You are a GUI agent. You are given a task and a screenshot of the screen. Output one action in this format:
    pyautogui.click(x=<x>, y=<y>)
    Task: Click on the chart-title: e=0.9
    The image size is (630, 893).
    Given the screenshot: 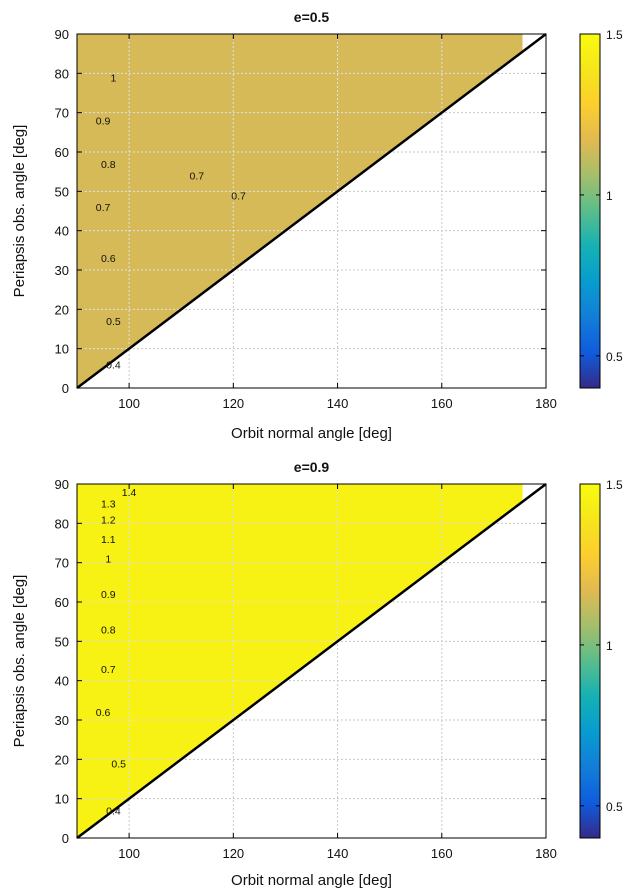 What is the action you would take?
    pyautogui.click(x=312, y=467)
    